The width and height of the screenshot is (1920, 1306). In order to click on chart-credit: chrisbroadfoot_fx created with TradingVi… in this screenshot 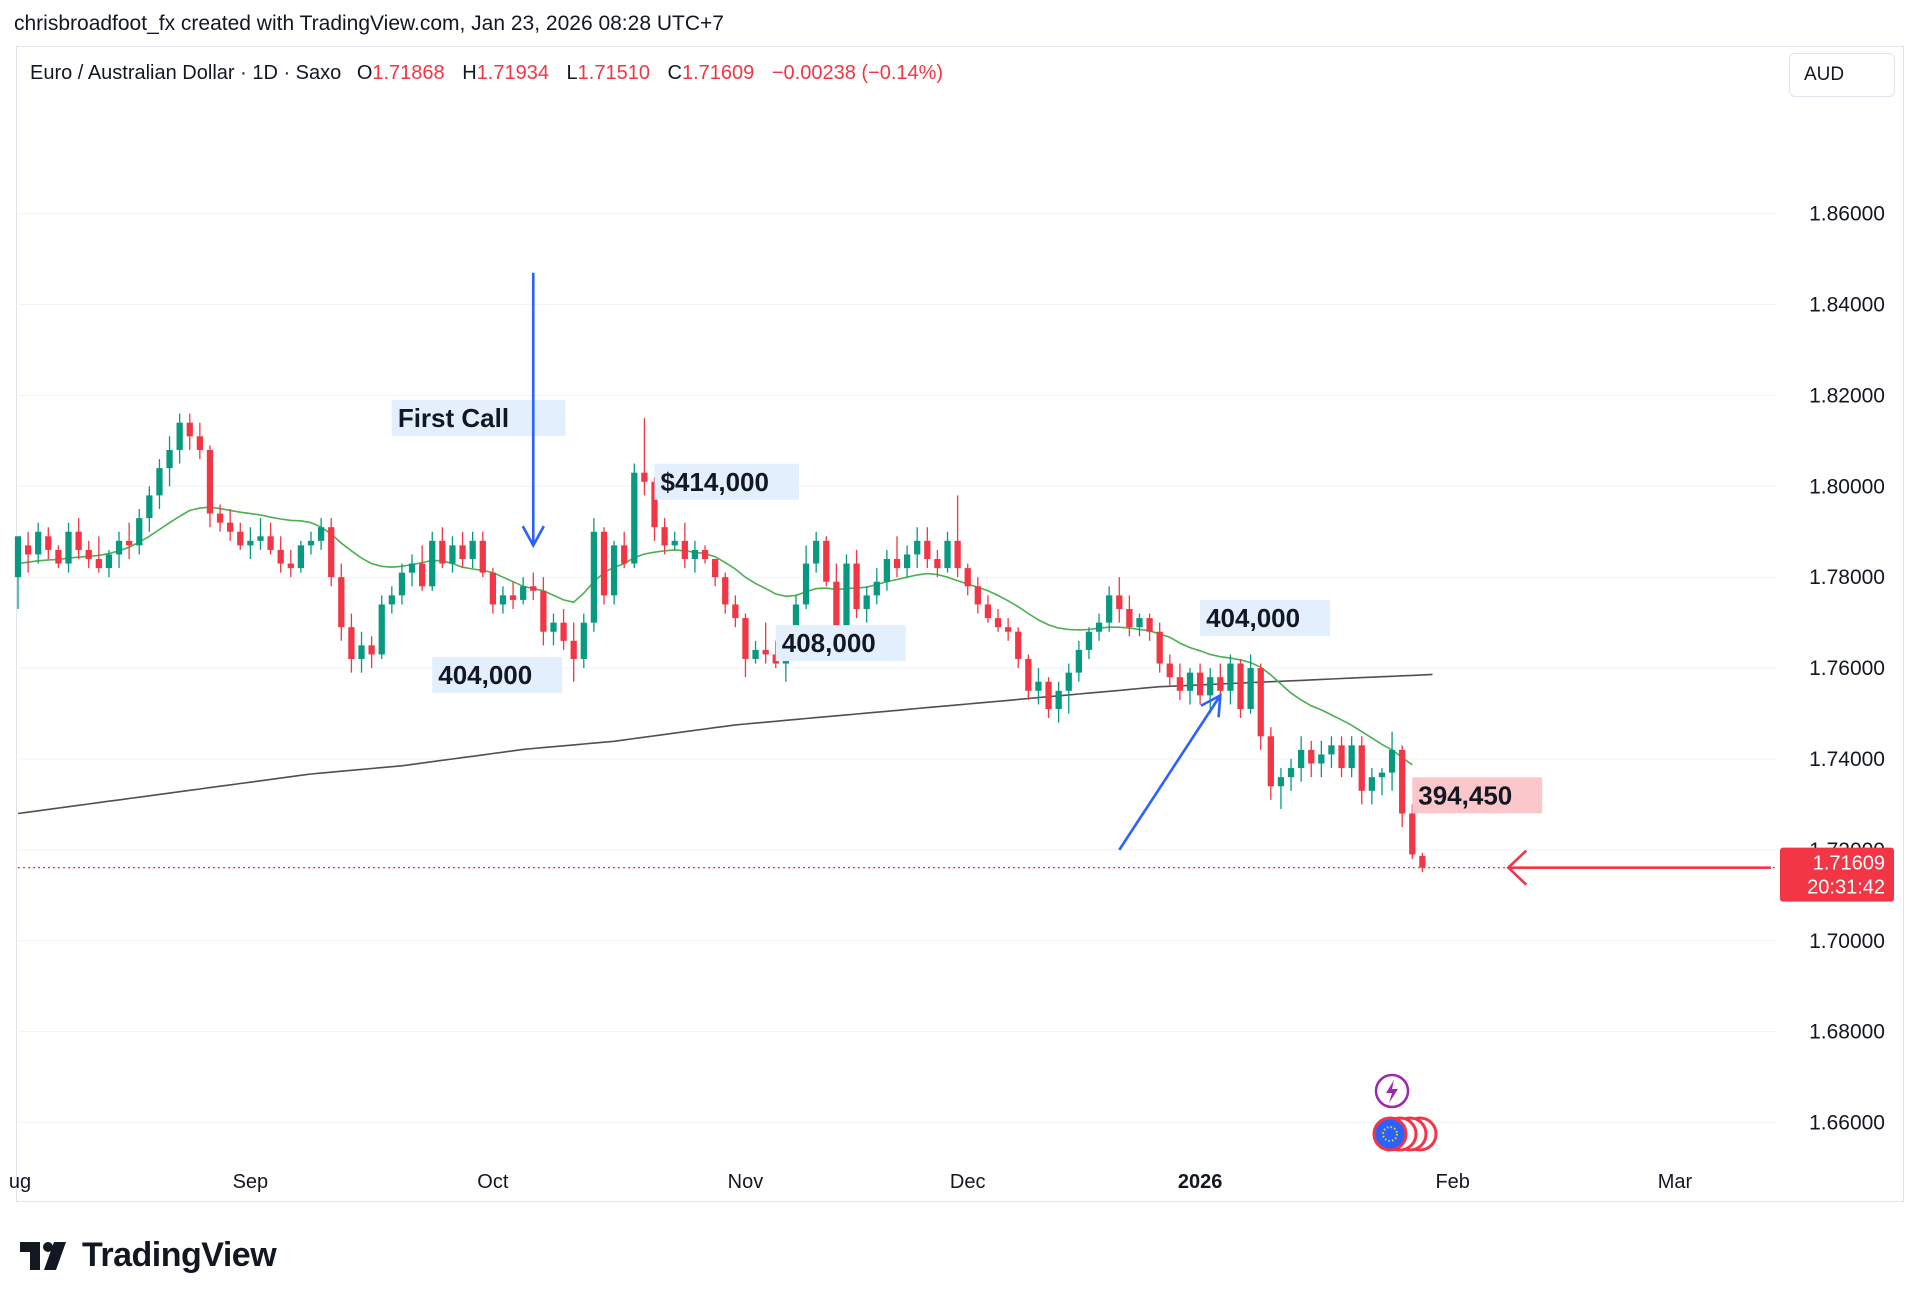, I will do `click(369, 23)`.